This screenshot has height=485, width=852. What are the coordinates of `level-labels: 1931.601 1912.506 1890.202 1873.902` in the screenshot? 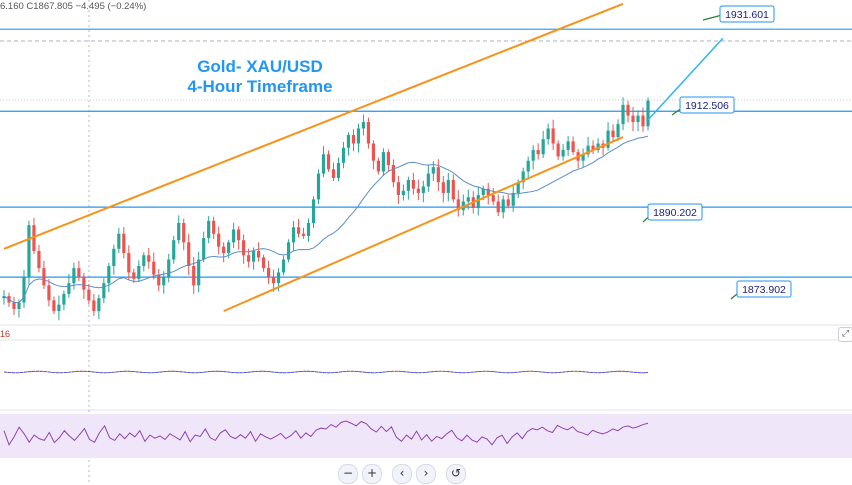 It's located at (717, 152).